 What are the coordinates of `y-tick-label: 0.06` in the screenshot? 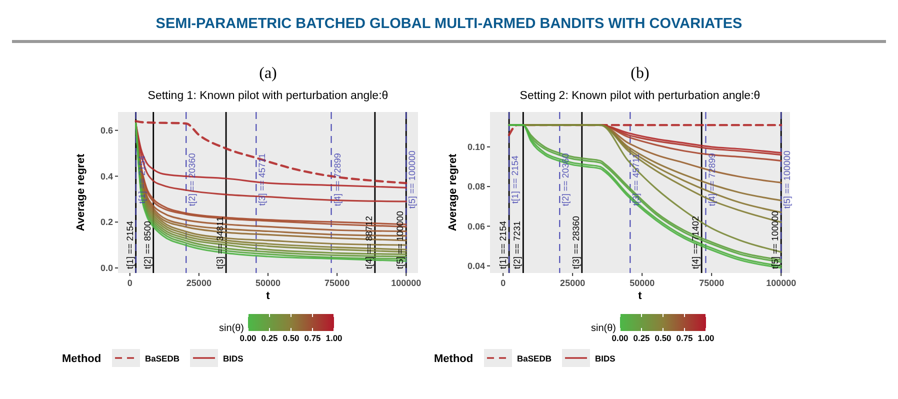 It's located at (476, 226).